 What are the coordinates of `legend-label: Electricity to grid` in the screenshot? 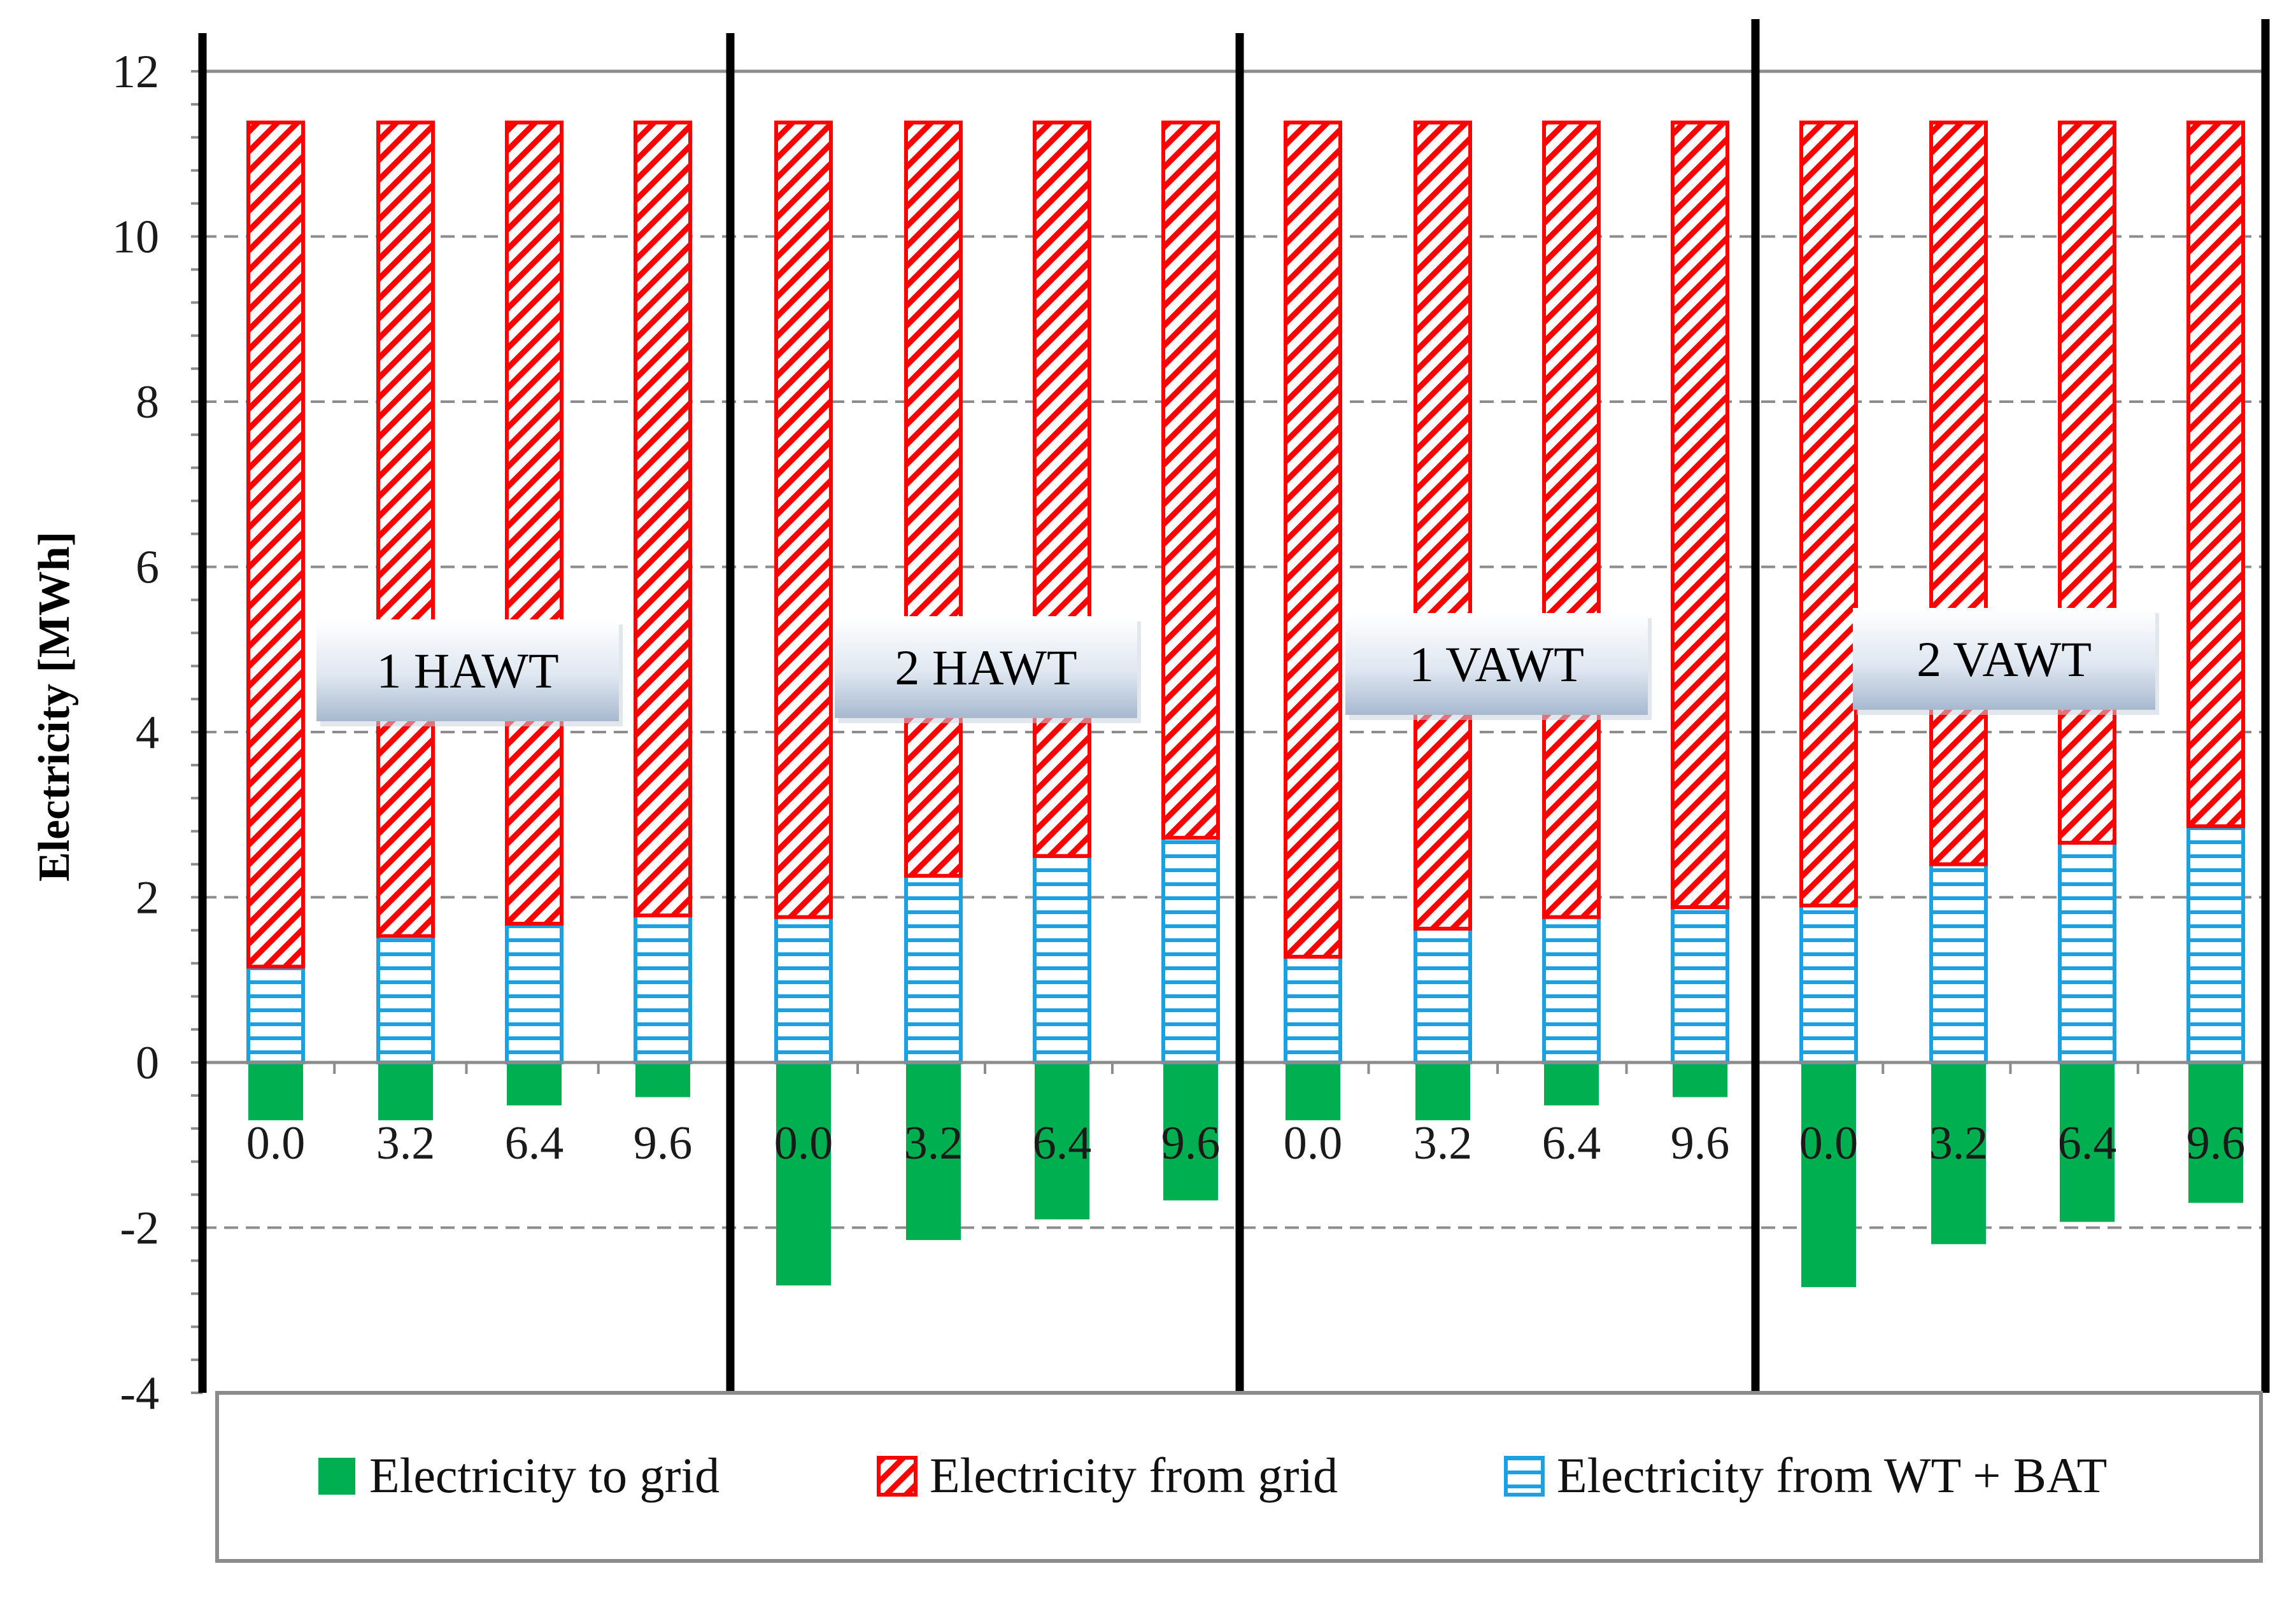 It's located at (544, 1475).